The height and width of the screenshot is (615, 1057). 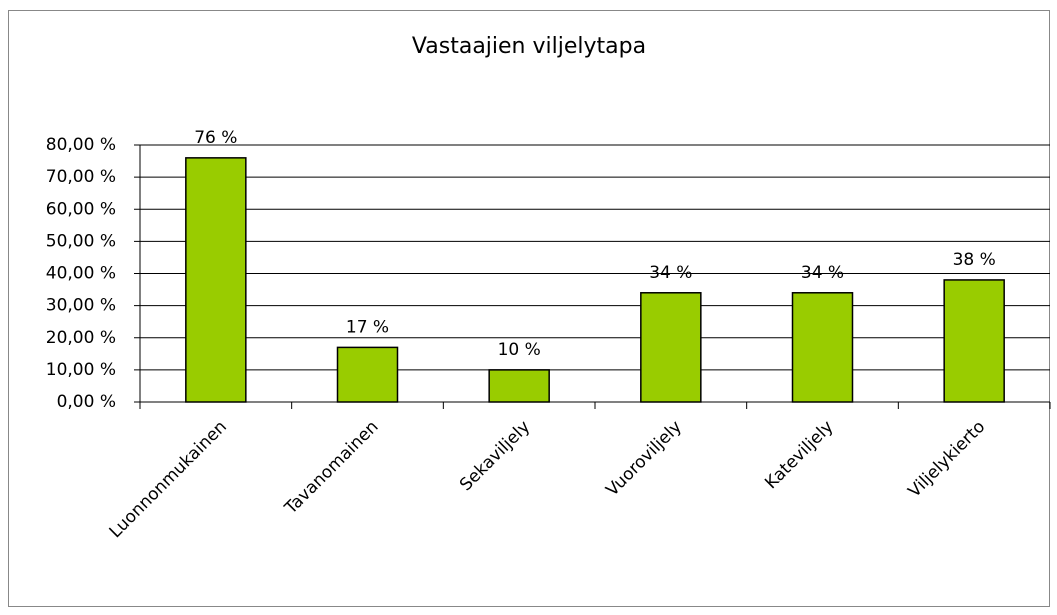 I want to click on data-label: 17 %, so click(x=367, y=327).